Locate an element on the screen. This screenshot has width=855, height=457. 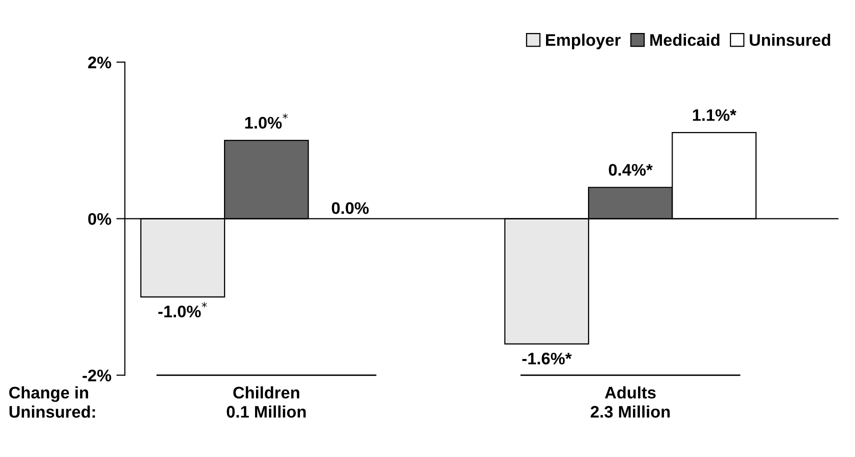
y-tick-label: -2% is located at coordinates (97, 376).